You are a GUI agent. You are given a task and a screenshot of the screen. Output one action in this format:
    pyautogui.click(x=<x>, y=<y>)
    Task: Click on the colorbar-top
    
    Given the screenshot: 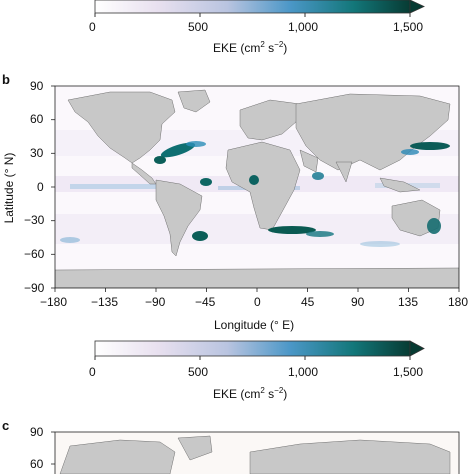 What is the action you would take?
    pyautogui.click(x=259, y=8)
    